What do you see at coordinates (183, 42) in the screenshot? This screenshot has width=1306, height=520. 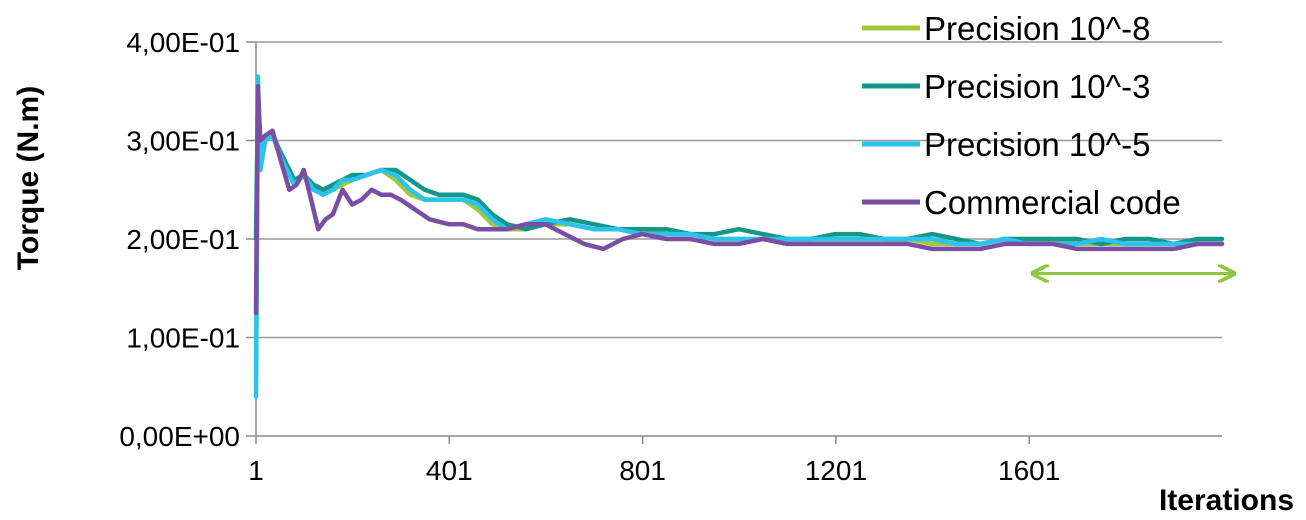 I see `y-tick-label: 4,00E-01` at bounding box center [183, 42].